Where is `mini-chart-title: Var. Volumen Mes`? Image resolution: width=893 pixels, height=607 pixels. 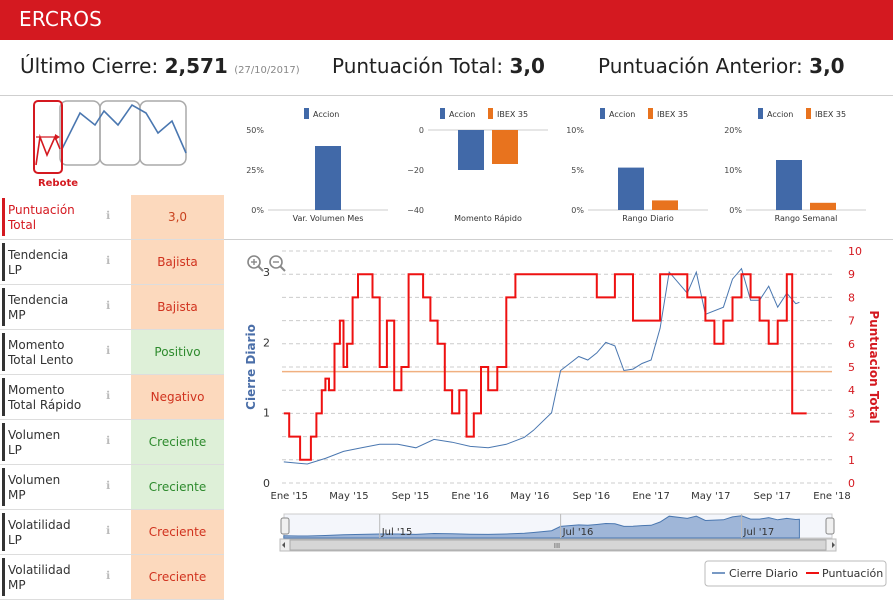 mini-chart-title: Var. Volumen Mes is located at coordinates (328, 218).